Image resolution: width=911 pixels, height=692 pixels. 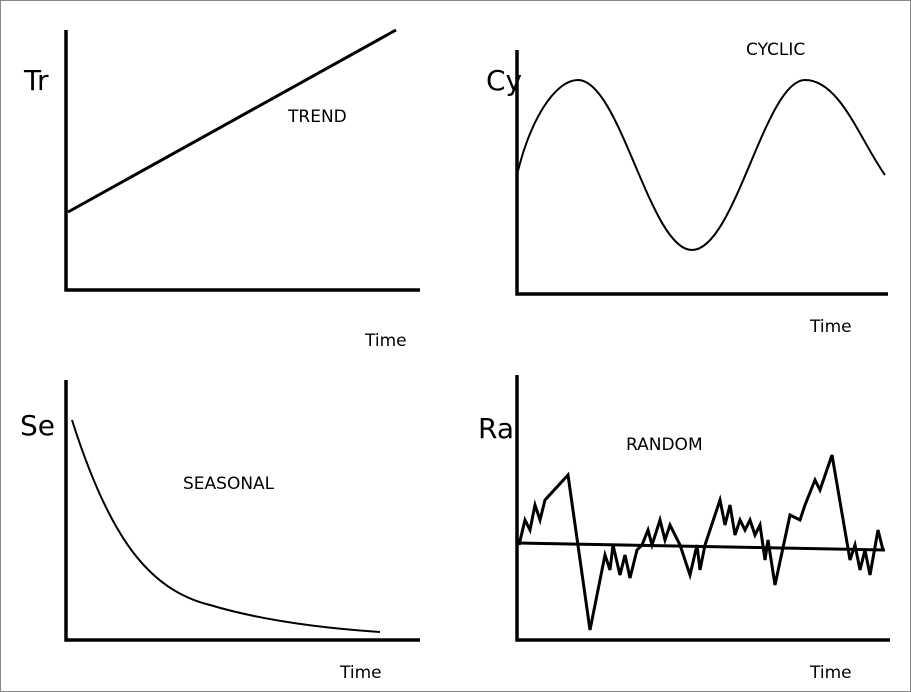 What do you see at coordinates (664, 445) in the screenshot?
I see `panel-title: RANDOM` at bounding box center [664, 445].